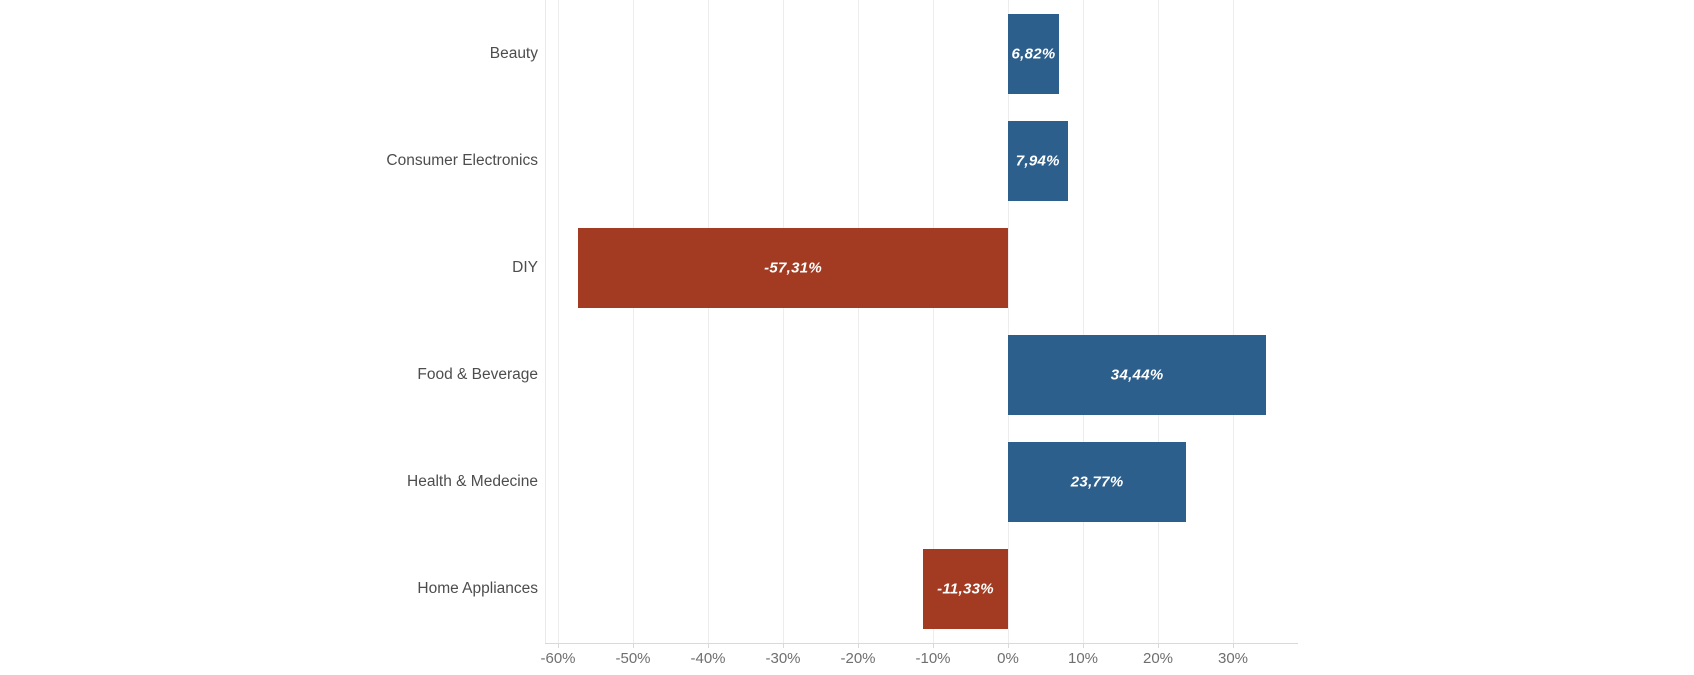 Image resolution: width=1694 pixels, height=675 pixels. I want to click on category-label: DIY, so click(525, 267).